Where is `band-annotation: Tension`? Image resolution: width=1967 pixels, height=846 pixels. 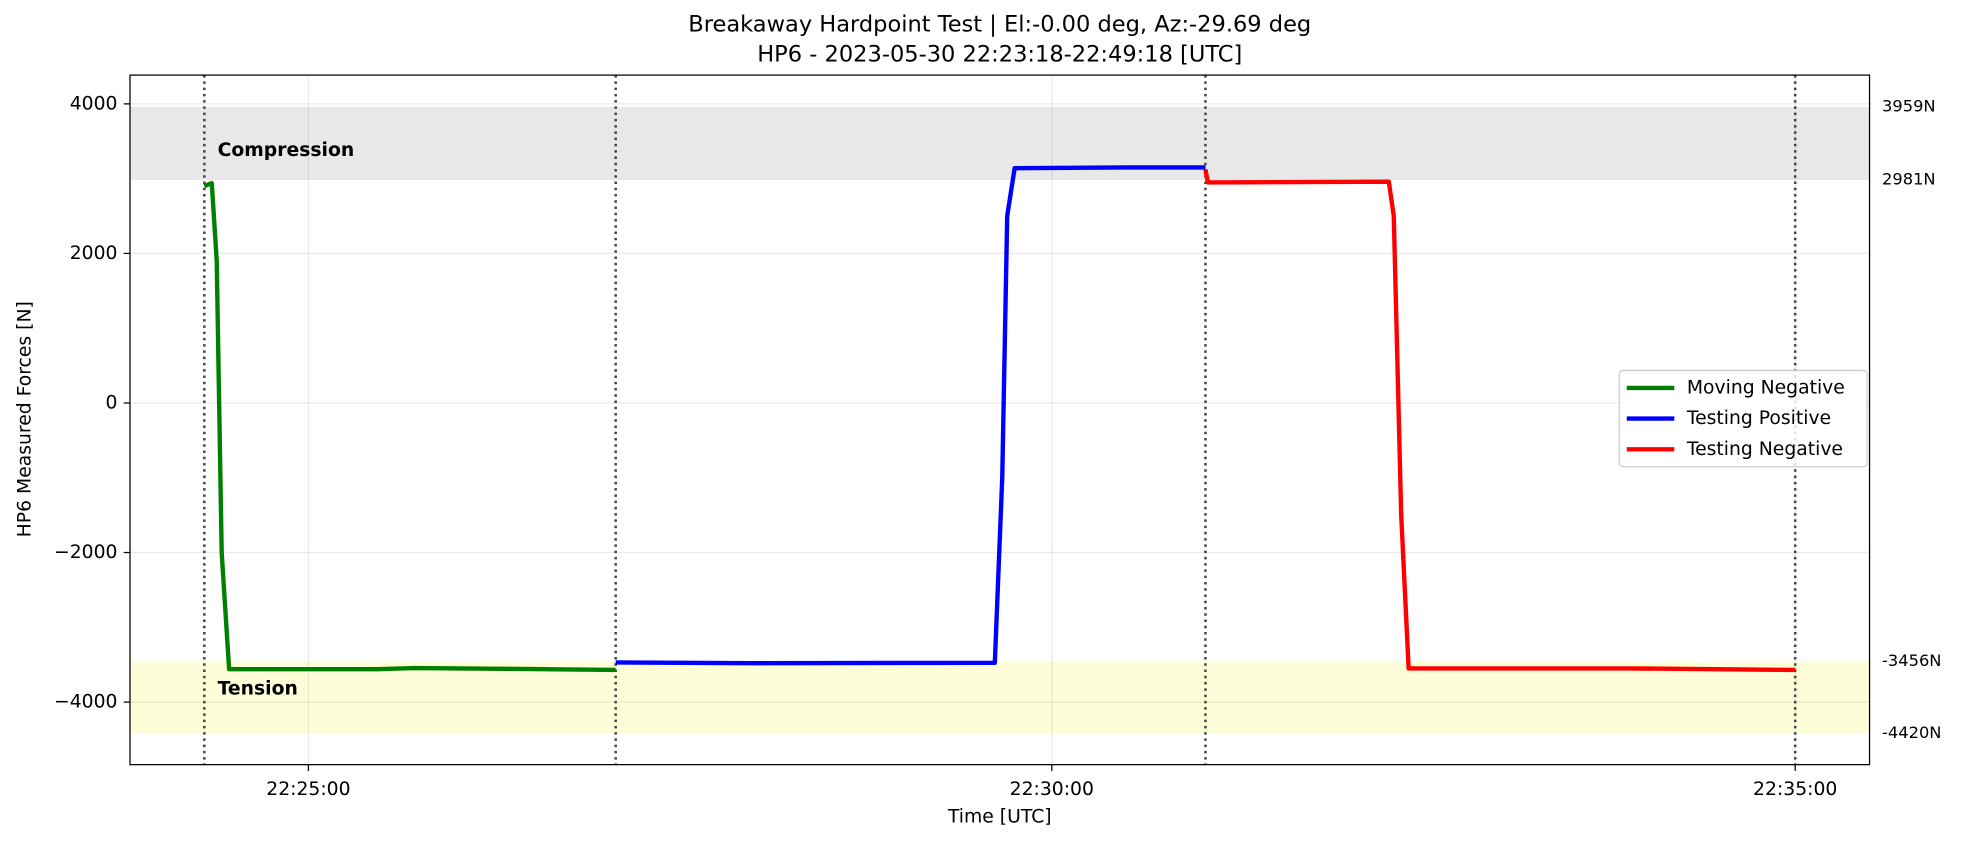 band-annotation: Tension is located at coordinates (258, 688).